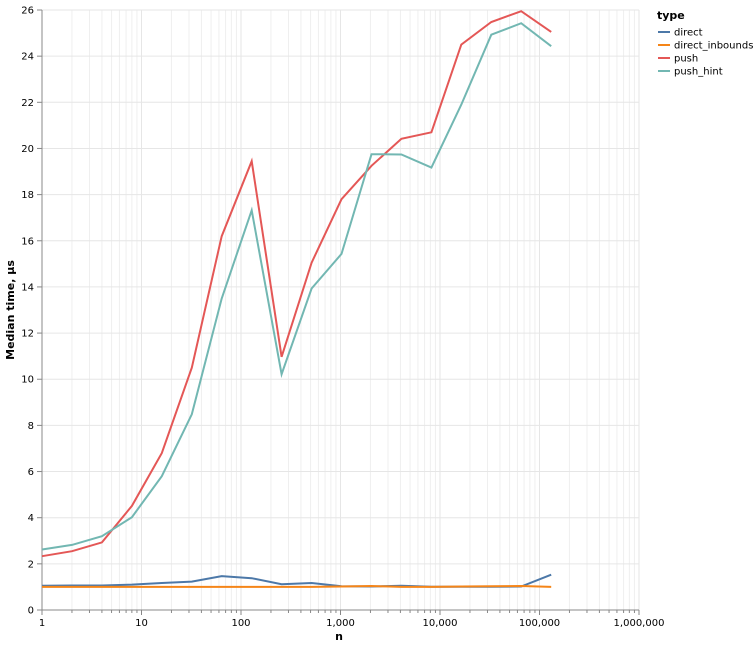  I want to click on legend-label-direct: direct, so click(688, 33).